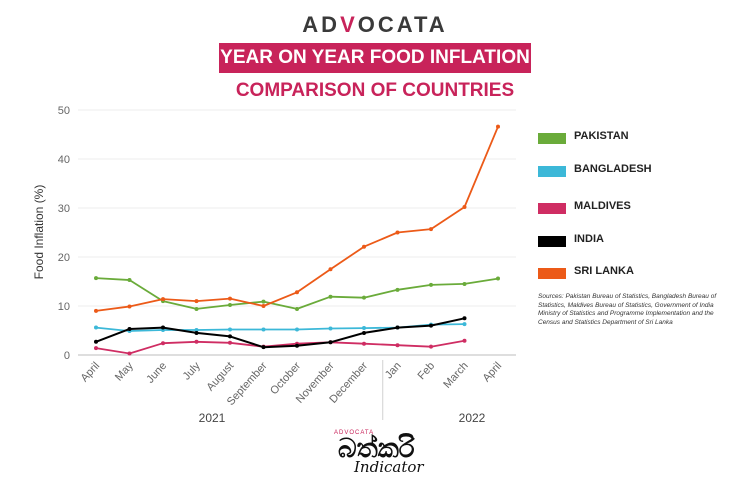 The image size is (750, 483). I want to click on legend-label: BANGLADESH, so click(613, 169).